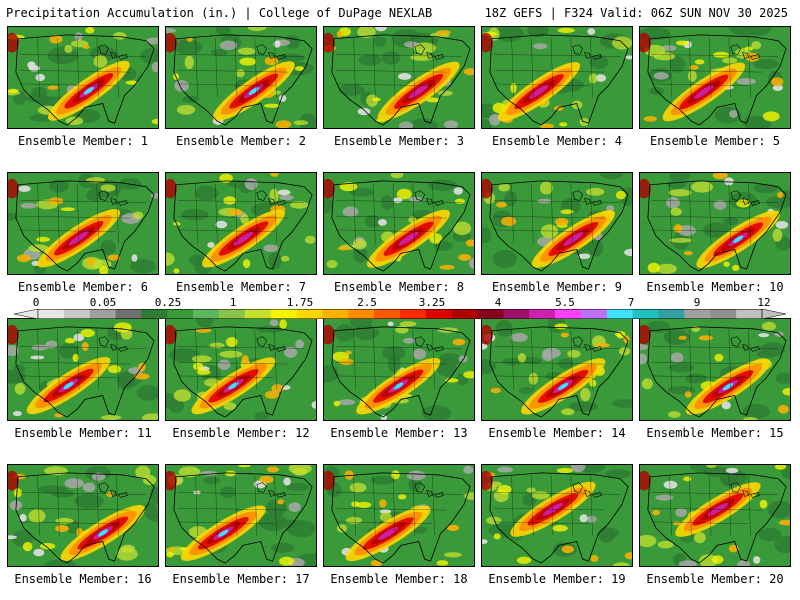 The image size is (800, 600). What do you see at coordinates (399, 433) in the screenshot?
I see `ensemble-member-label: Ensemble Member: 13` at bounding box center [399, 433].